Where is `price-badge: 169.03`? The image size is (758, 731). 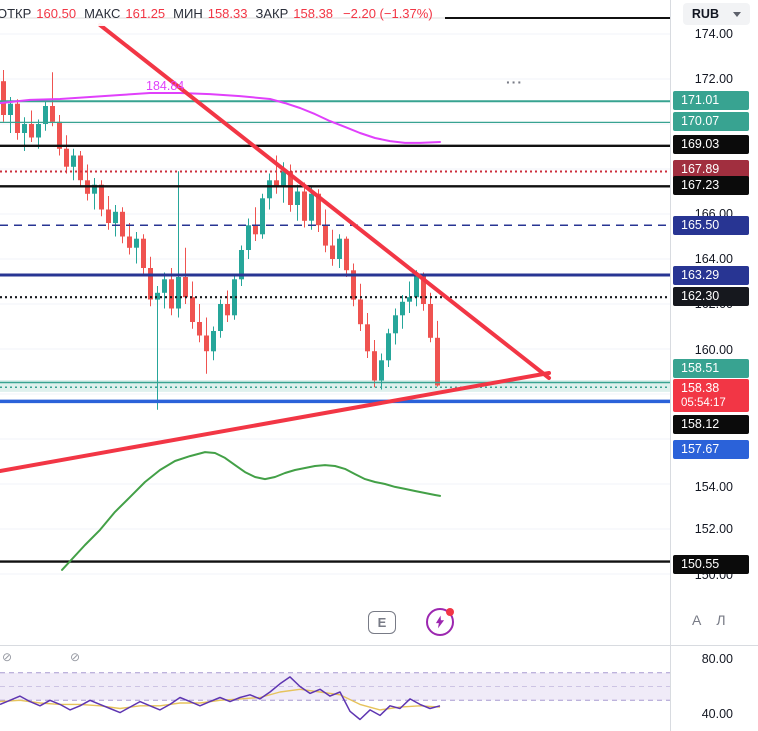
price-badge: 169.03 is located at coordinates (711, 144).